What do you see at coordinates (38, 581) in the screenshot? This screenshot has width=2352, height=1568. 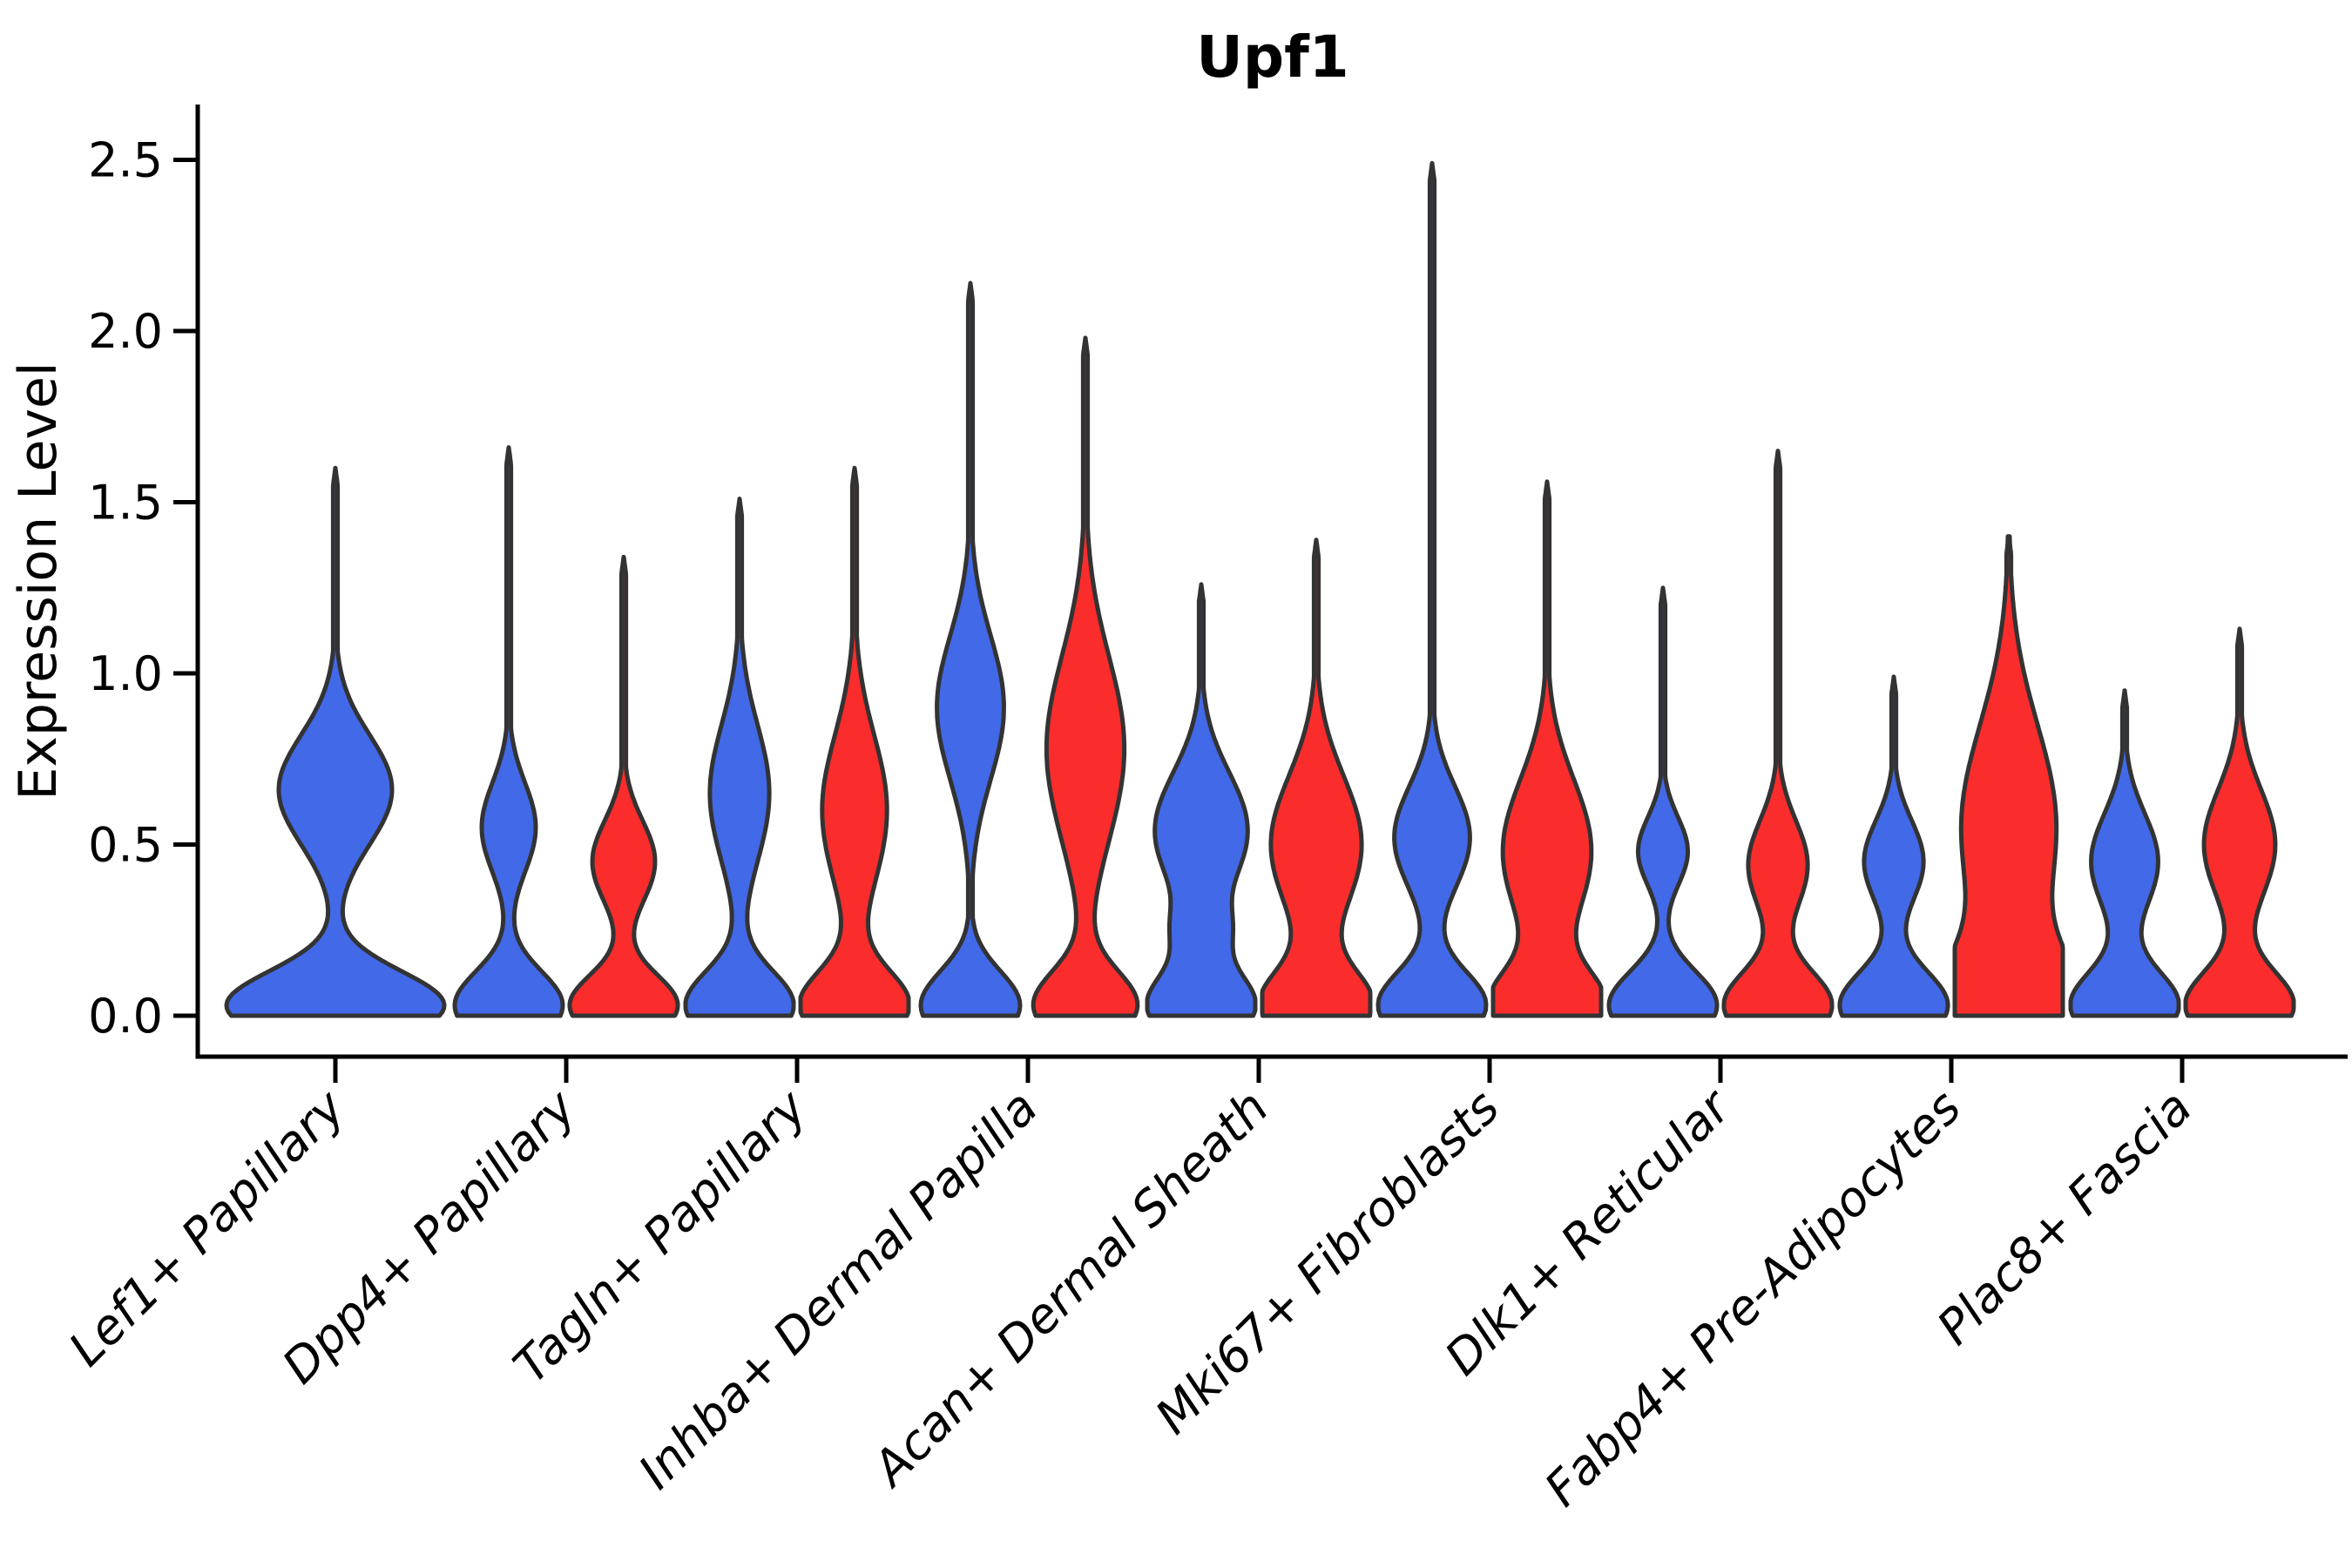 I see `y-axis-label: Expression Level` at bounding box center [38, 581].